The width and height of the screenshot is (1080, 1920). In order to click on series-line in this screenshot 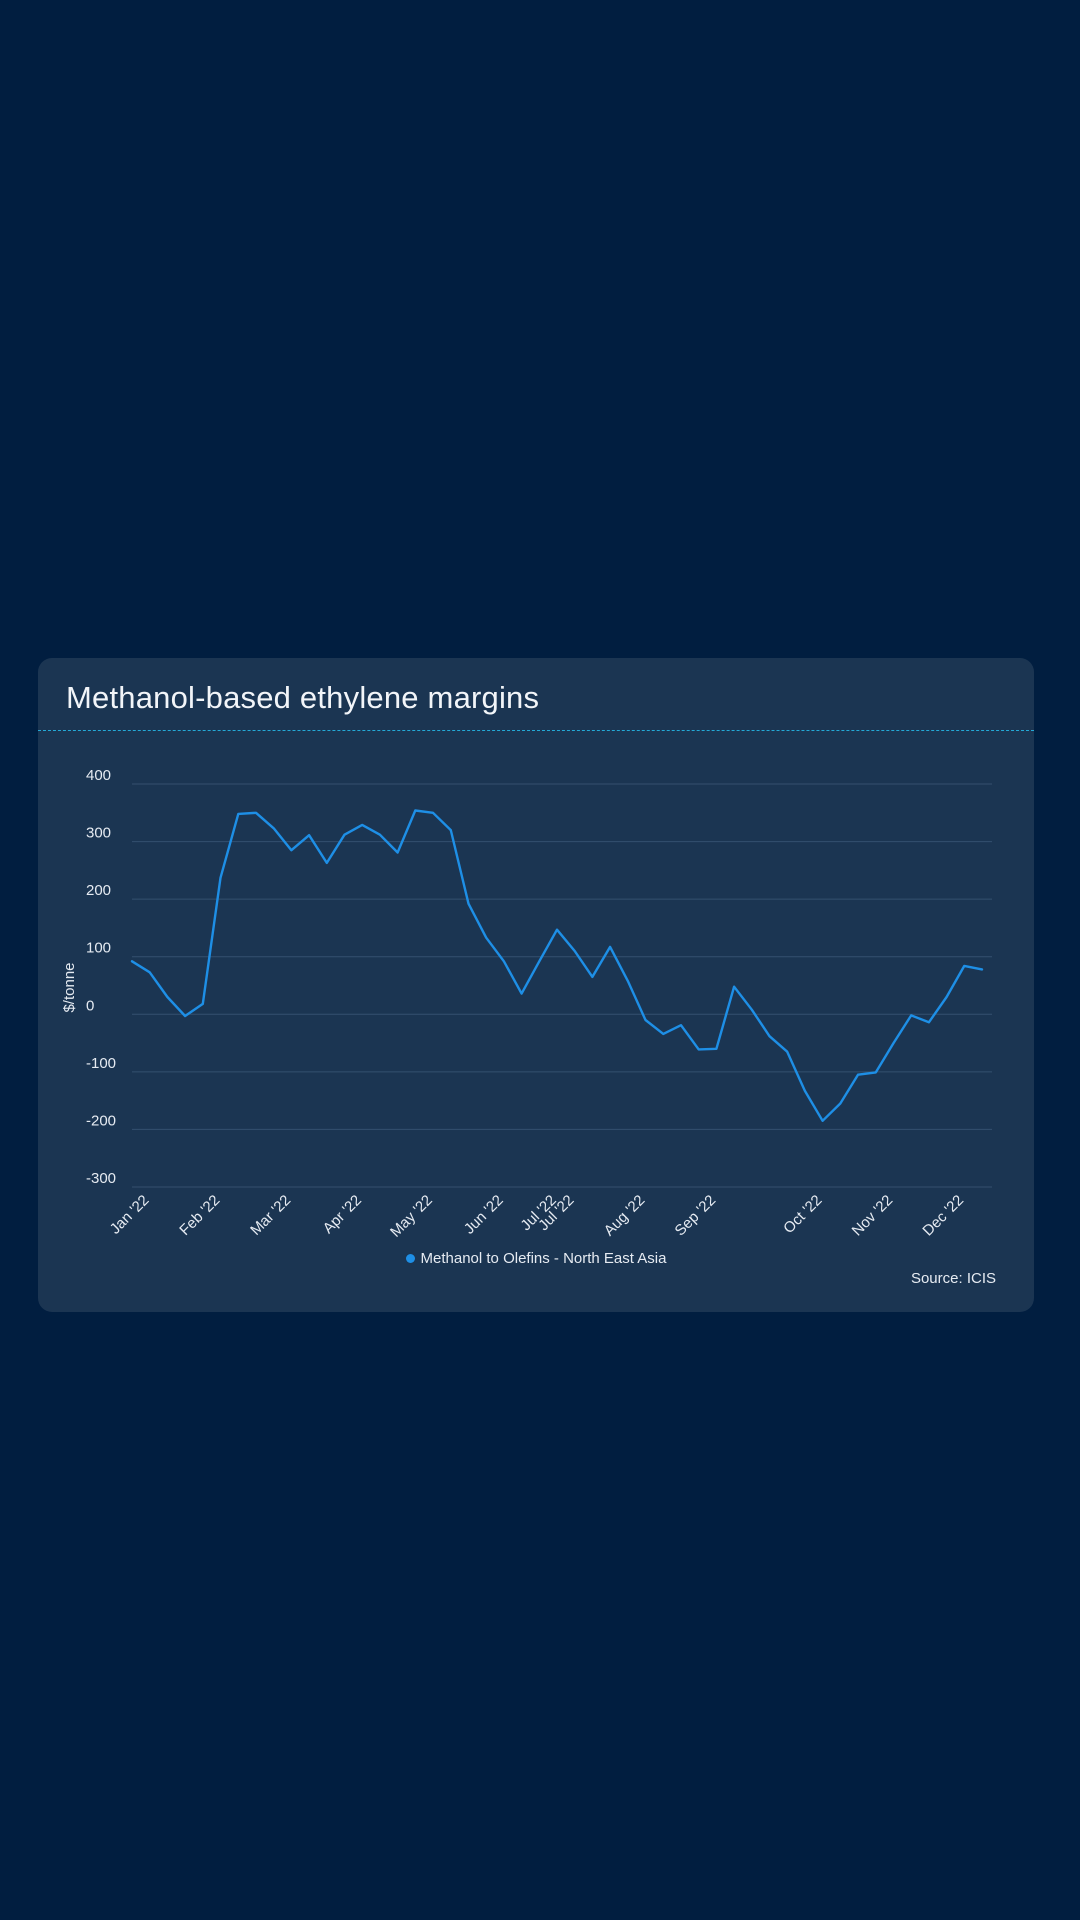, I will do `click(557, 965)`.